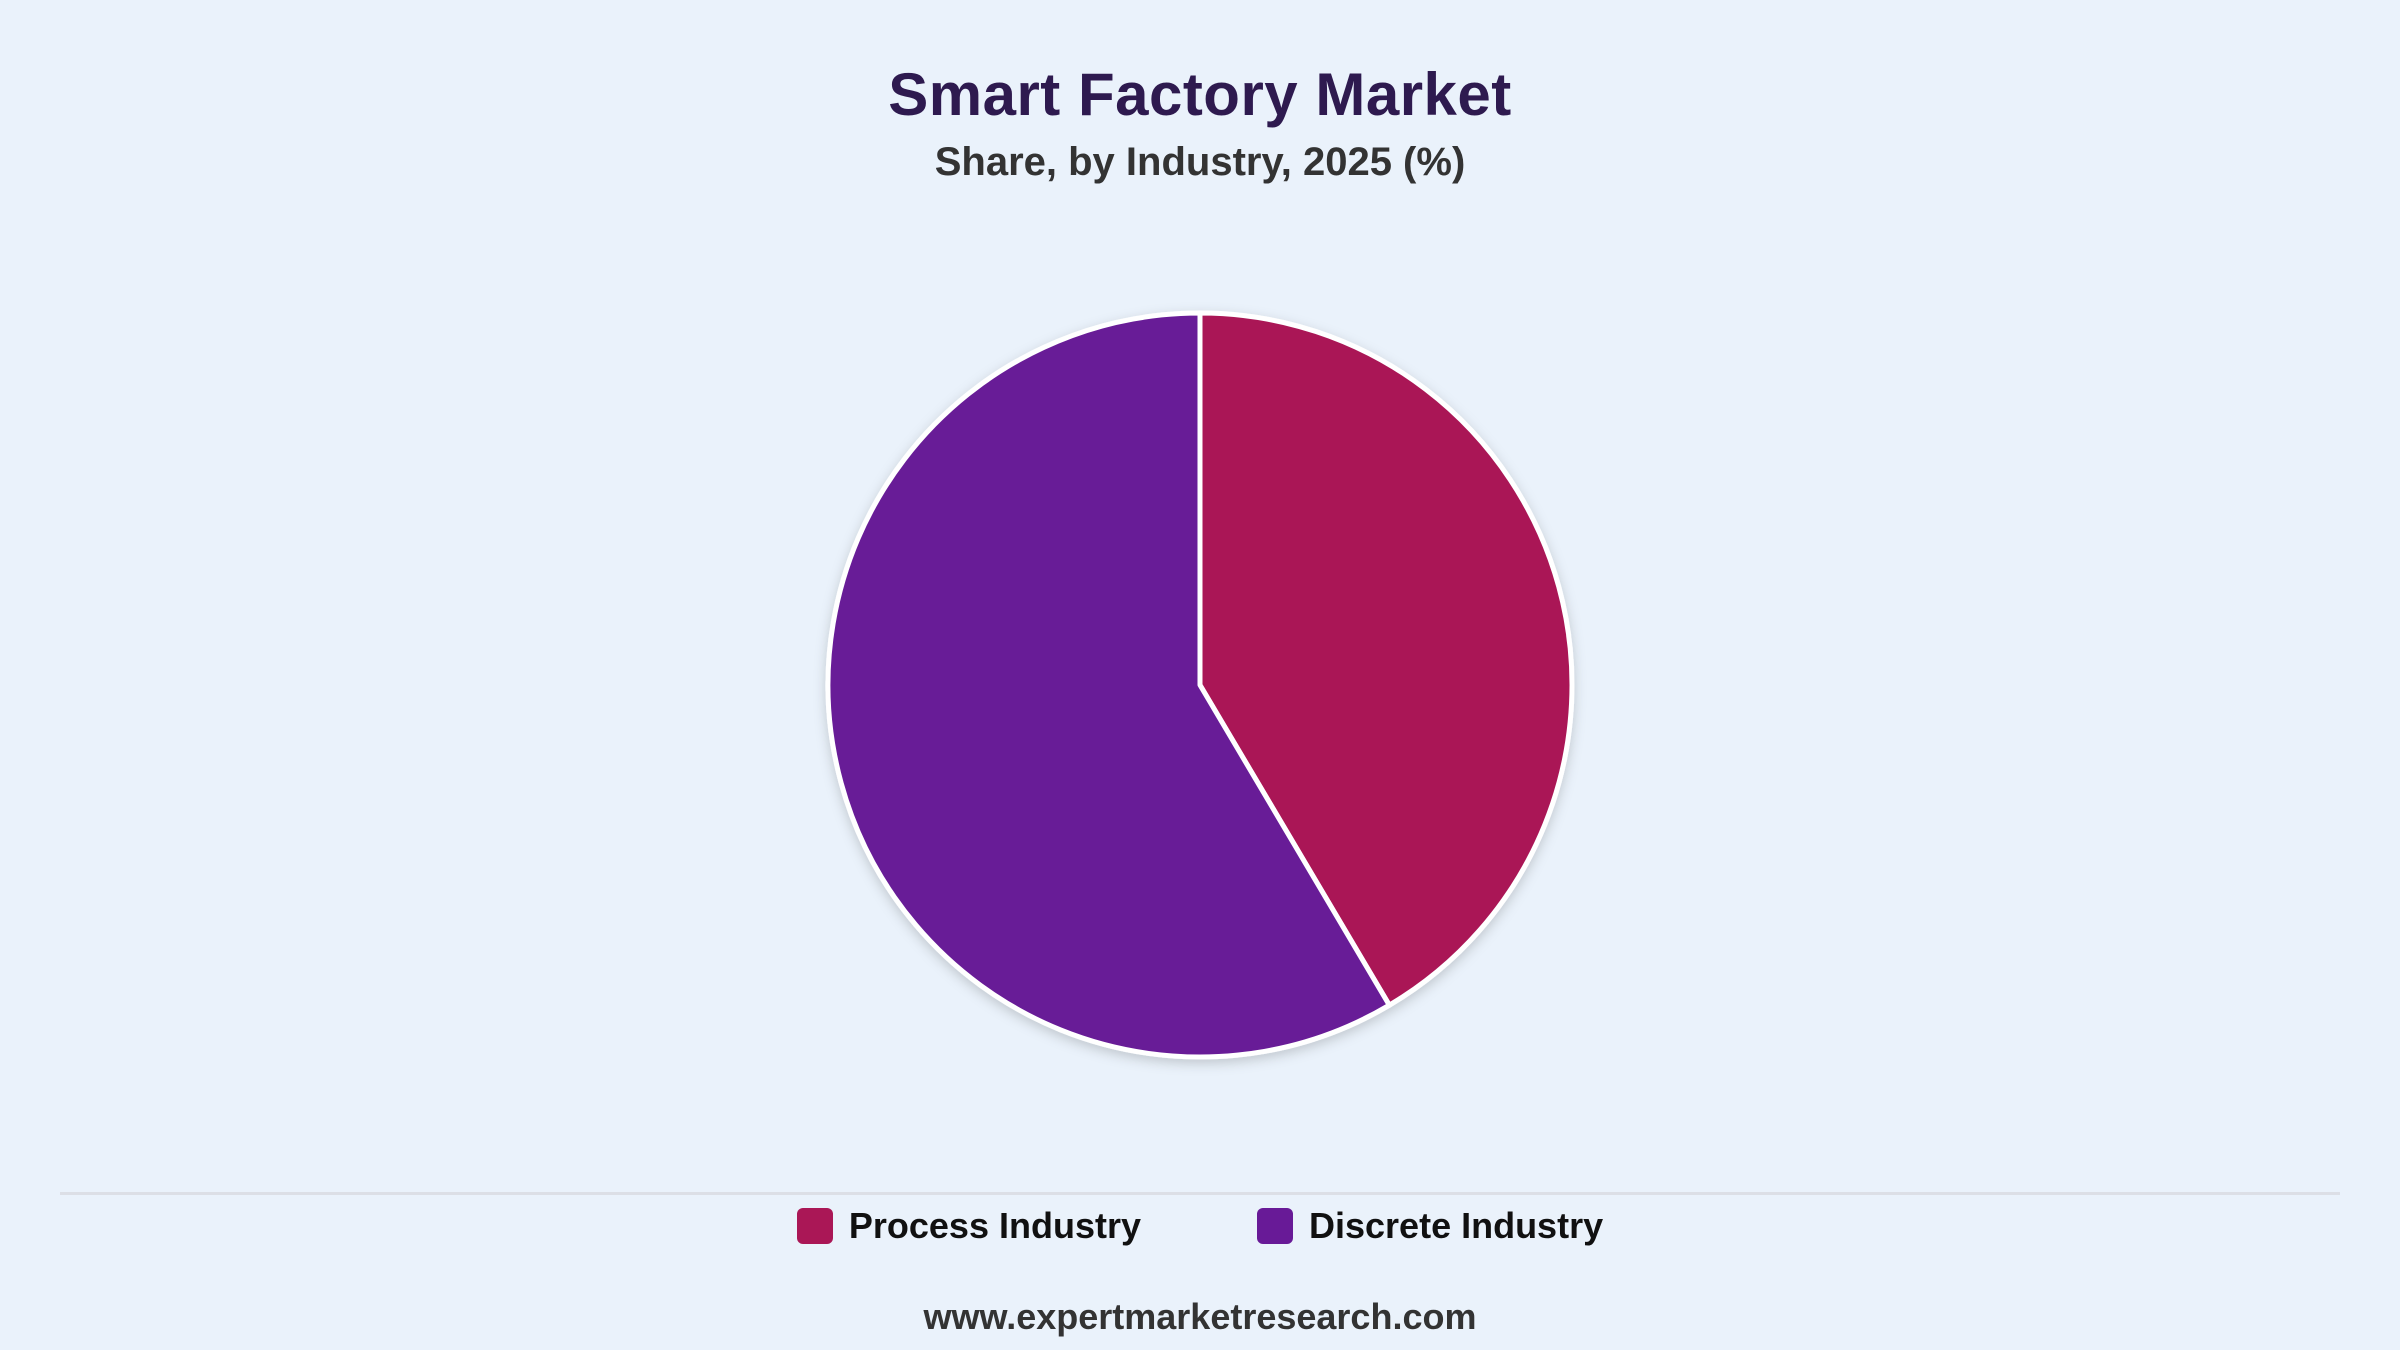  What do you see at coordinates (1275, 1226) in the screenshot?
I see `legend-swatch-discrete-industry` at bounding box center [1275, 1226].